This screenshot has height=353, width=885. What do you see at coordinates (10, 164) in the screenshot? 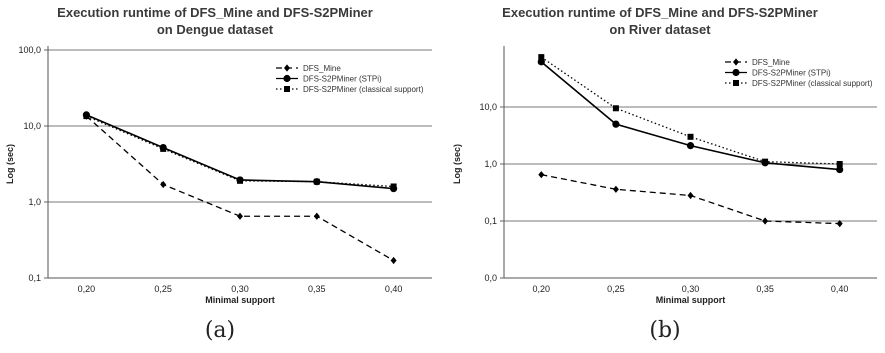
I see `dengue-y-axis-title: Log (sec)` at bounding box center [10, 164].